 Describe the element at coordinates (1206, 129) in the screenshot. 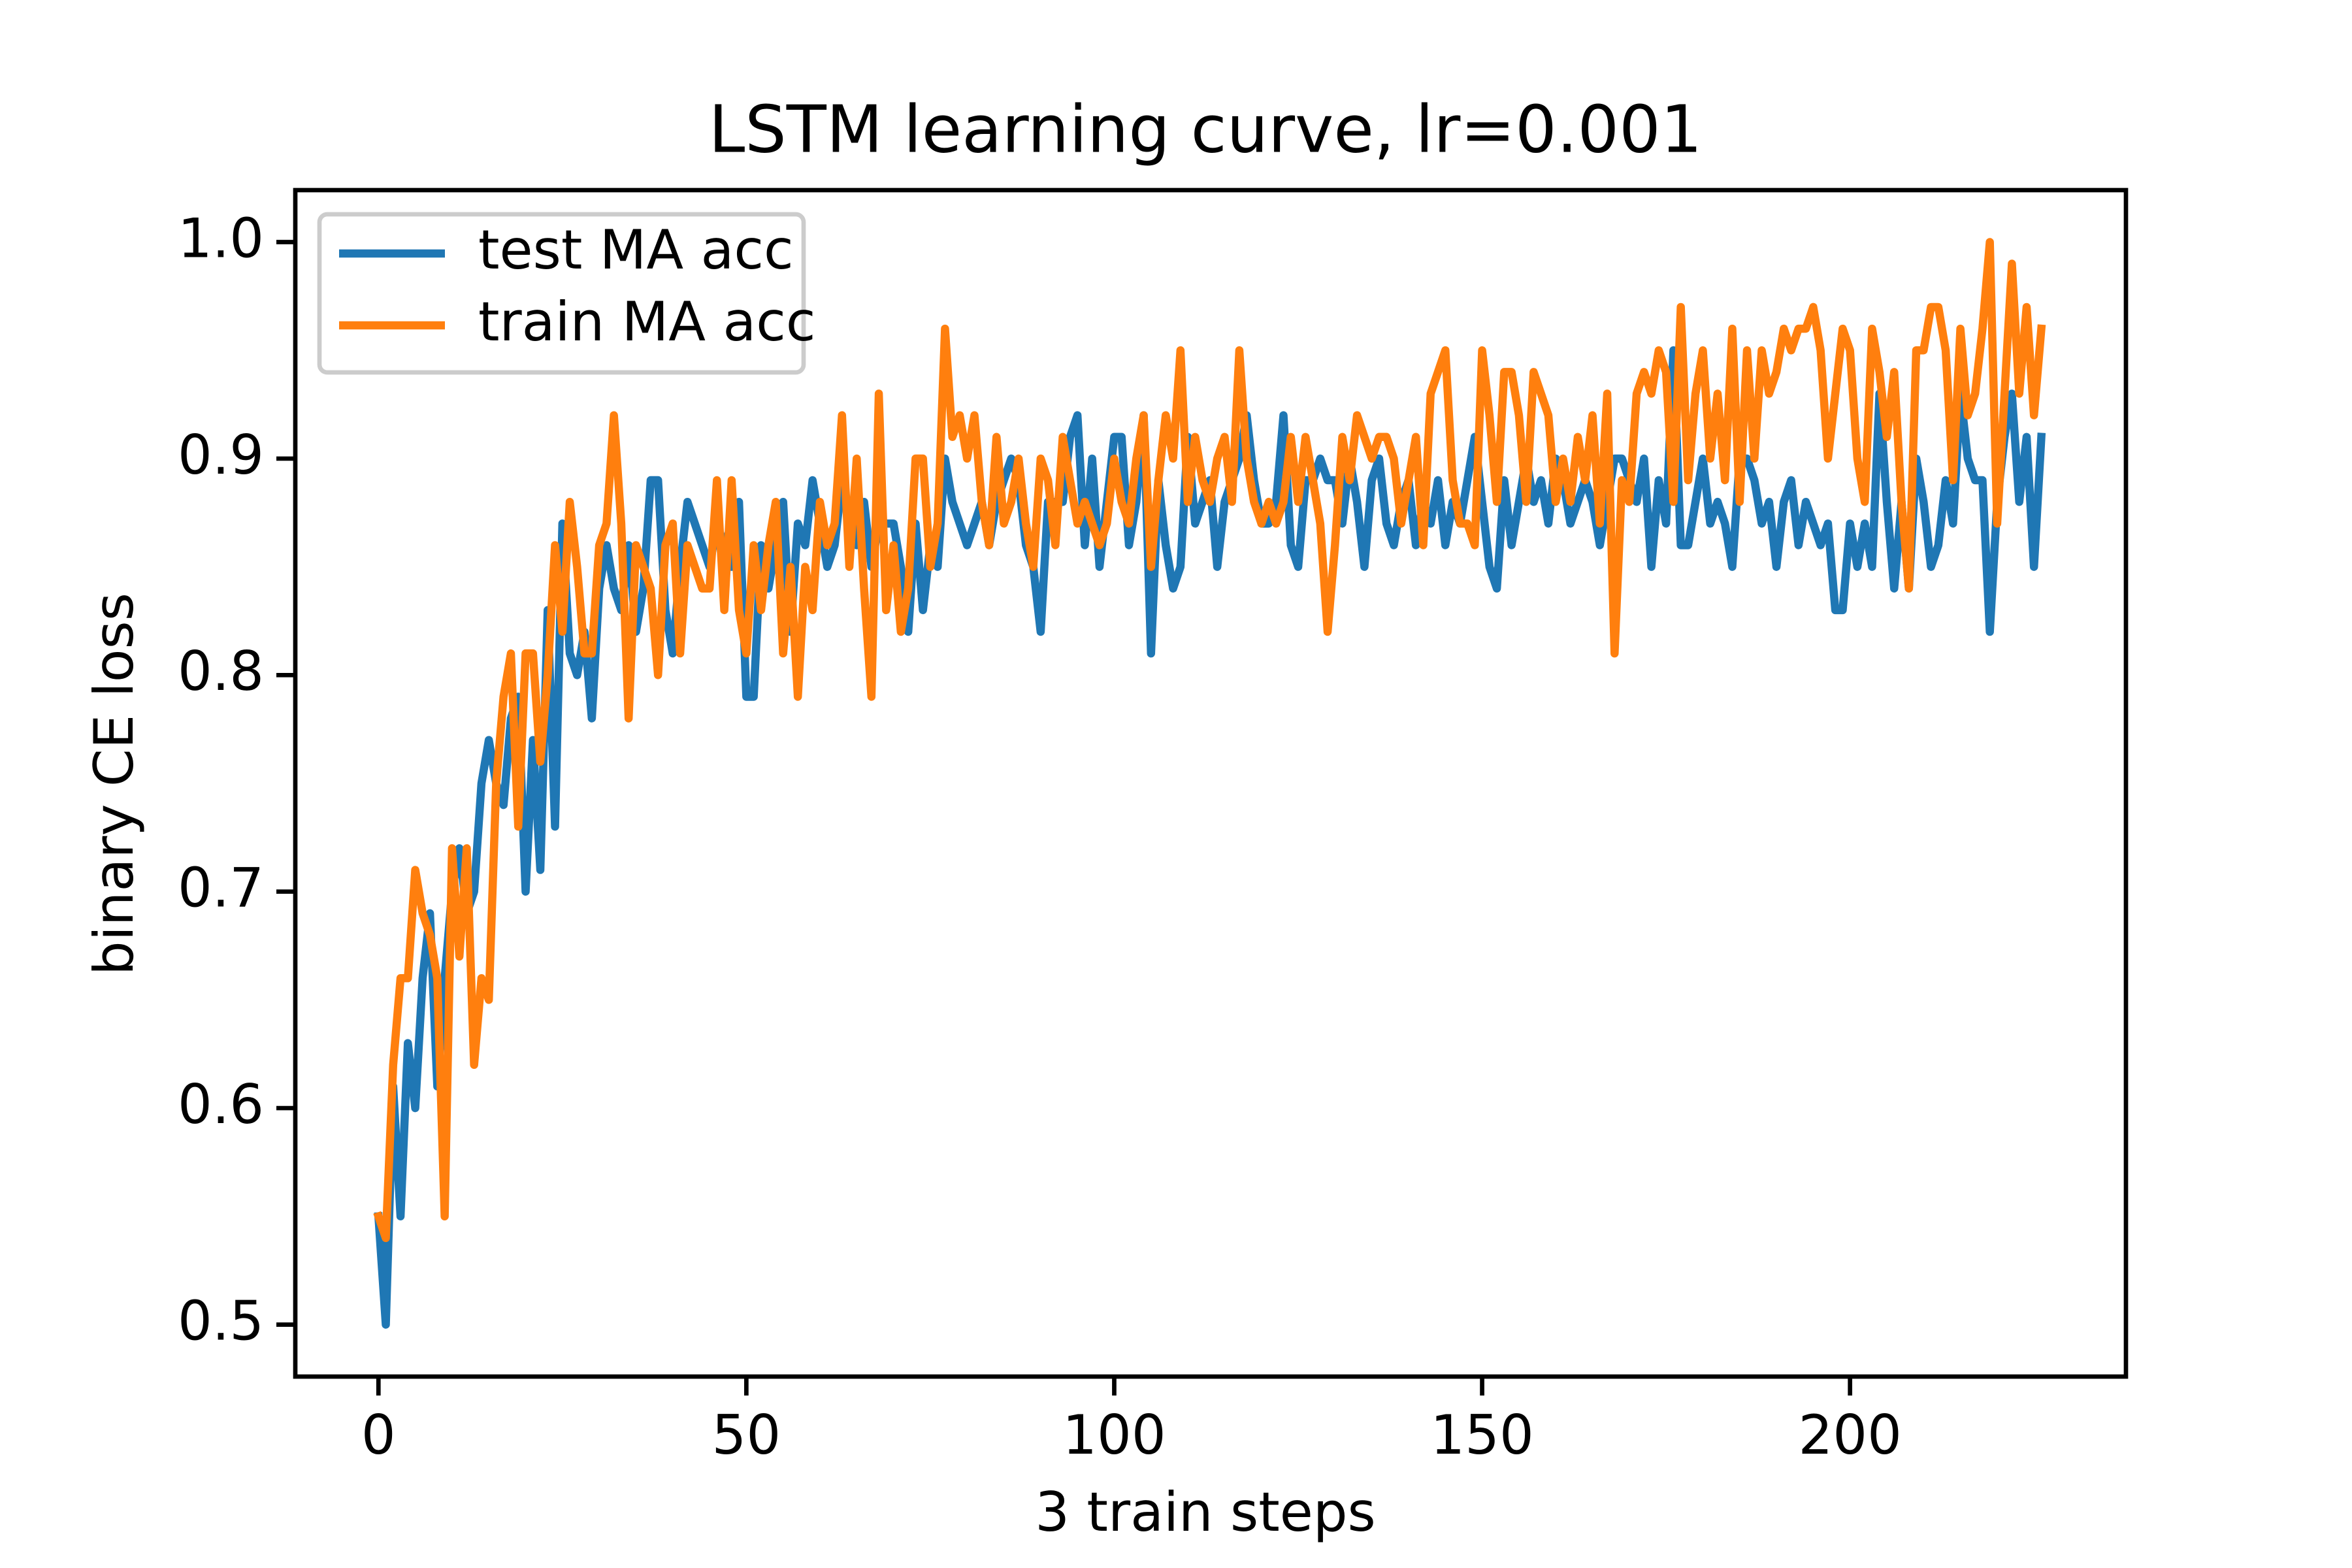

I see `chart-title: LSTM learning curve, lr=0.001` at that location.